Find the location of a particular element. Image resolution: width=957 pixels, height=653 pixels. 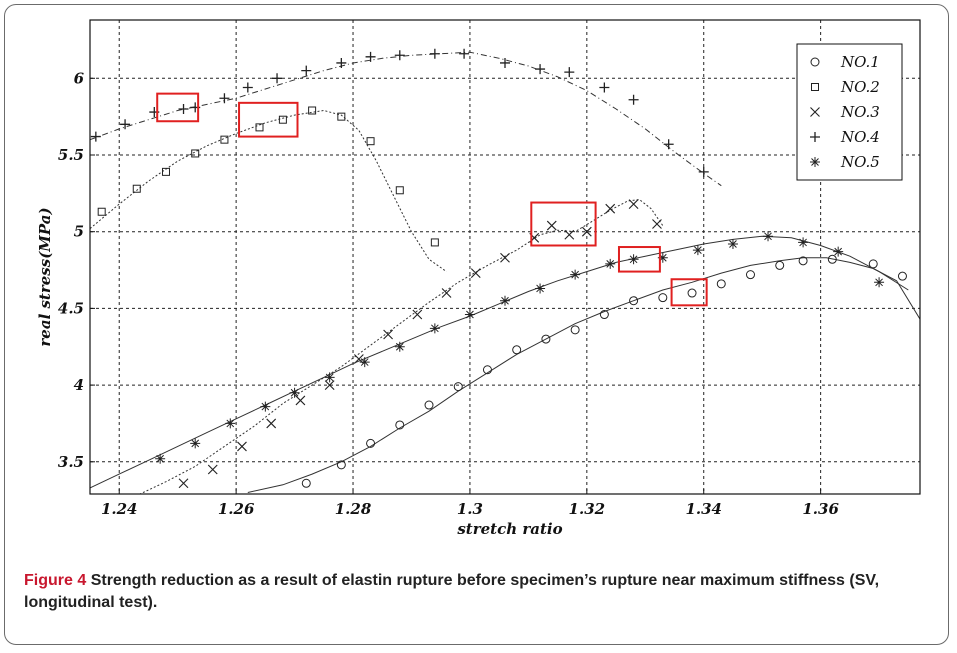

legend-label: NO.4 is located at coordinates (860, 137).